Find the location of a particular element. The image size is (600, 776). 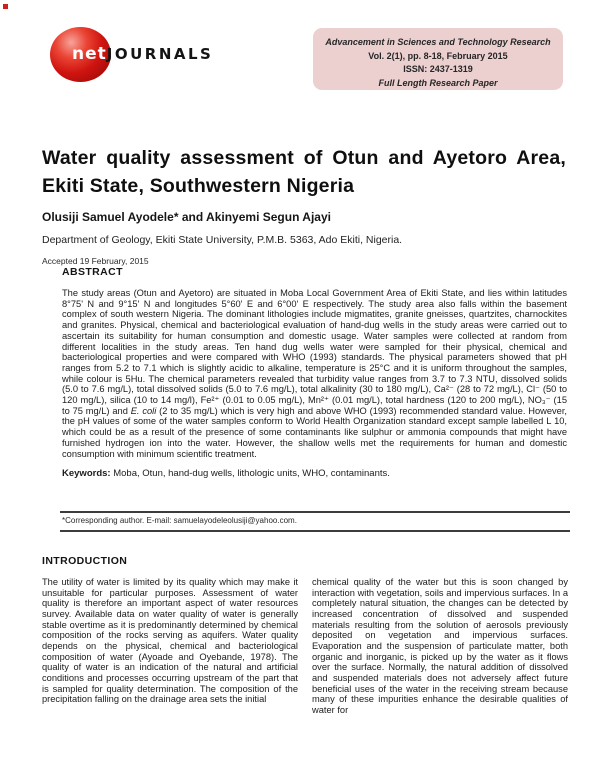

logo-net-text: net is located at coordinates (89, 54).